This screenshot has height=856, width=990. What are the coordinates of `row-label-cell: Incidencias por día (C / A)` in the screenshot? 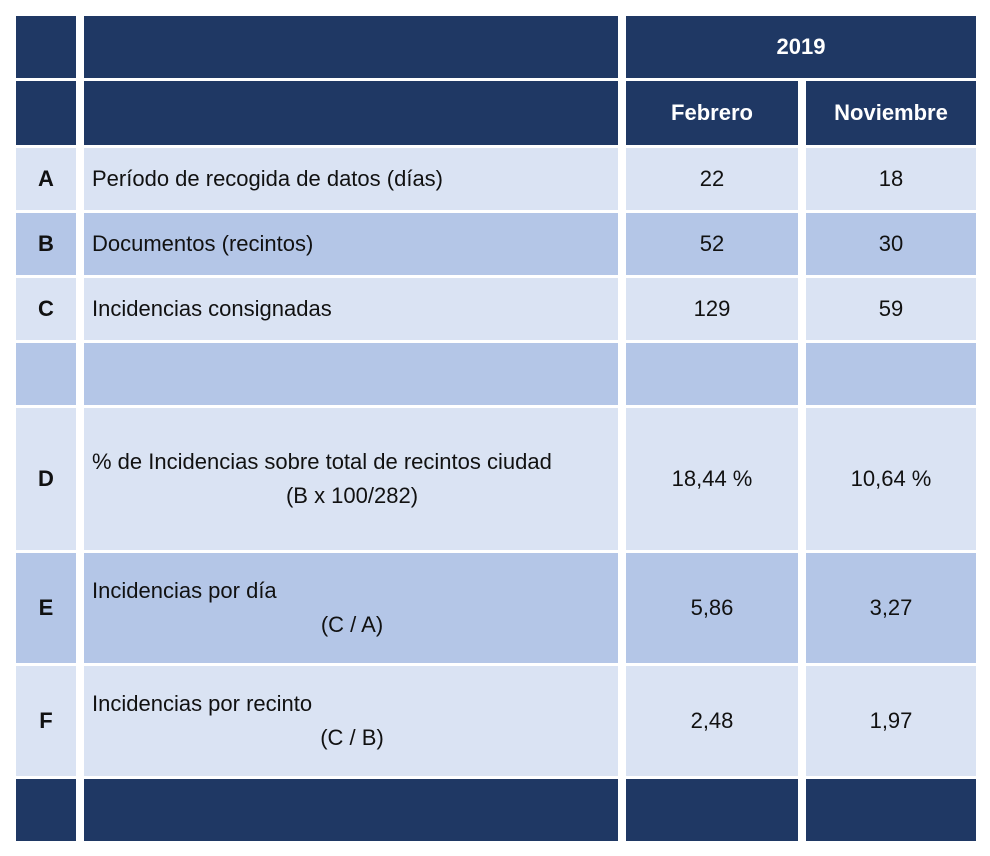 It's located at (351, 608).